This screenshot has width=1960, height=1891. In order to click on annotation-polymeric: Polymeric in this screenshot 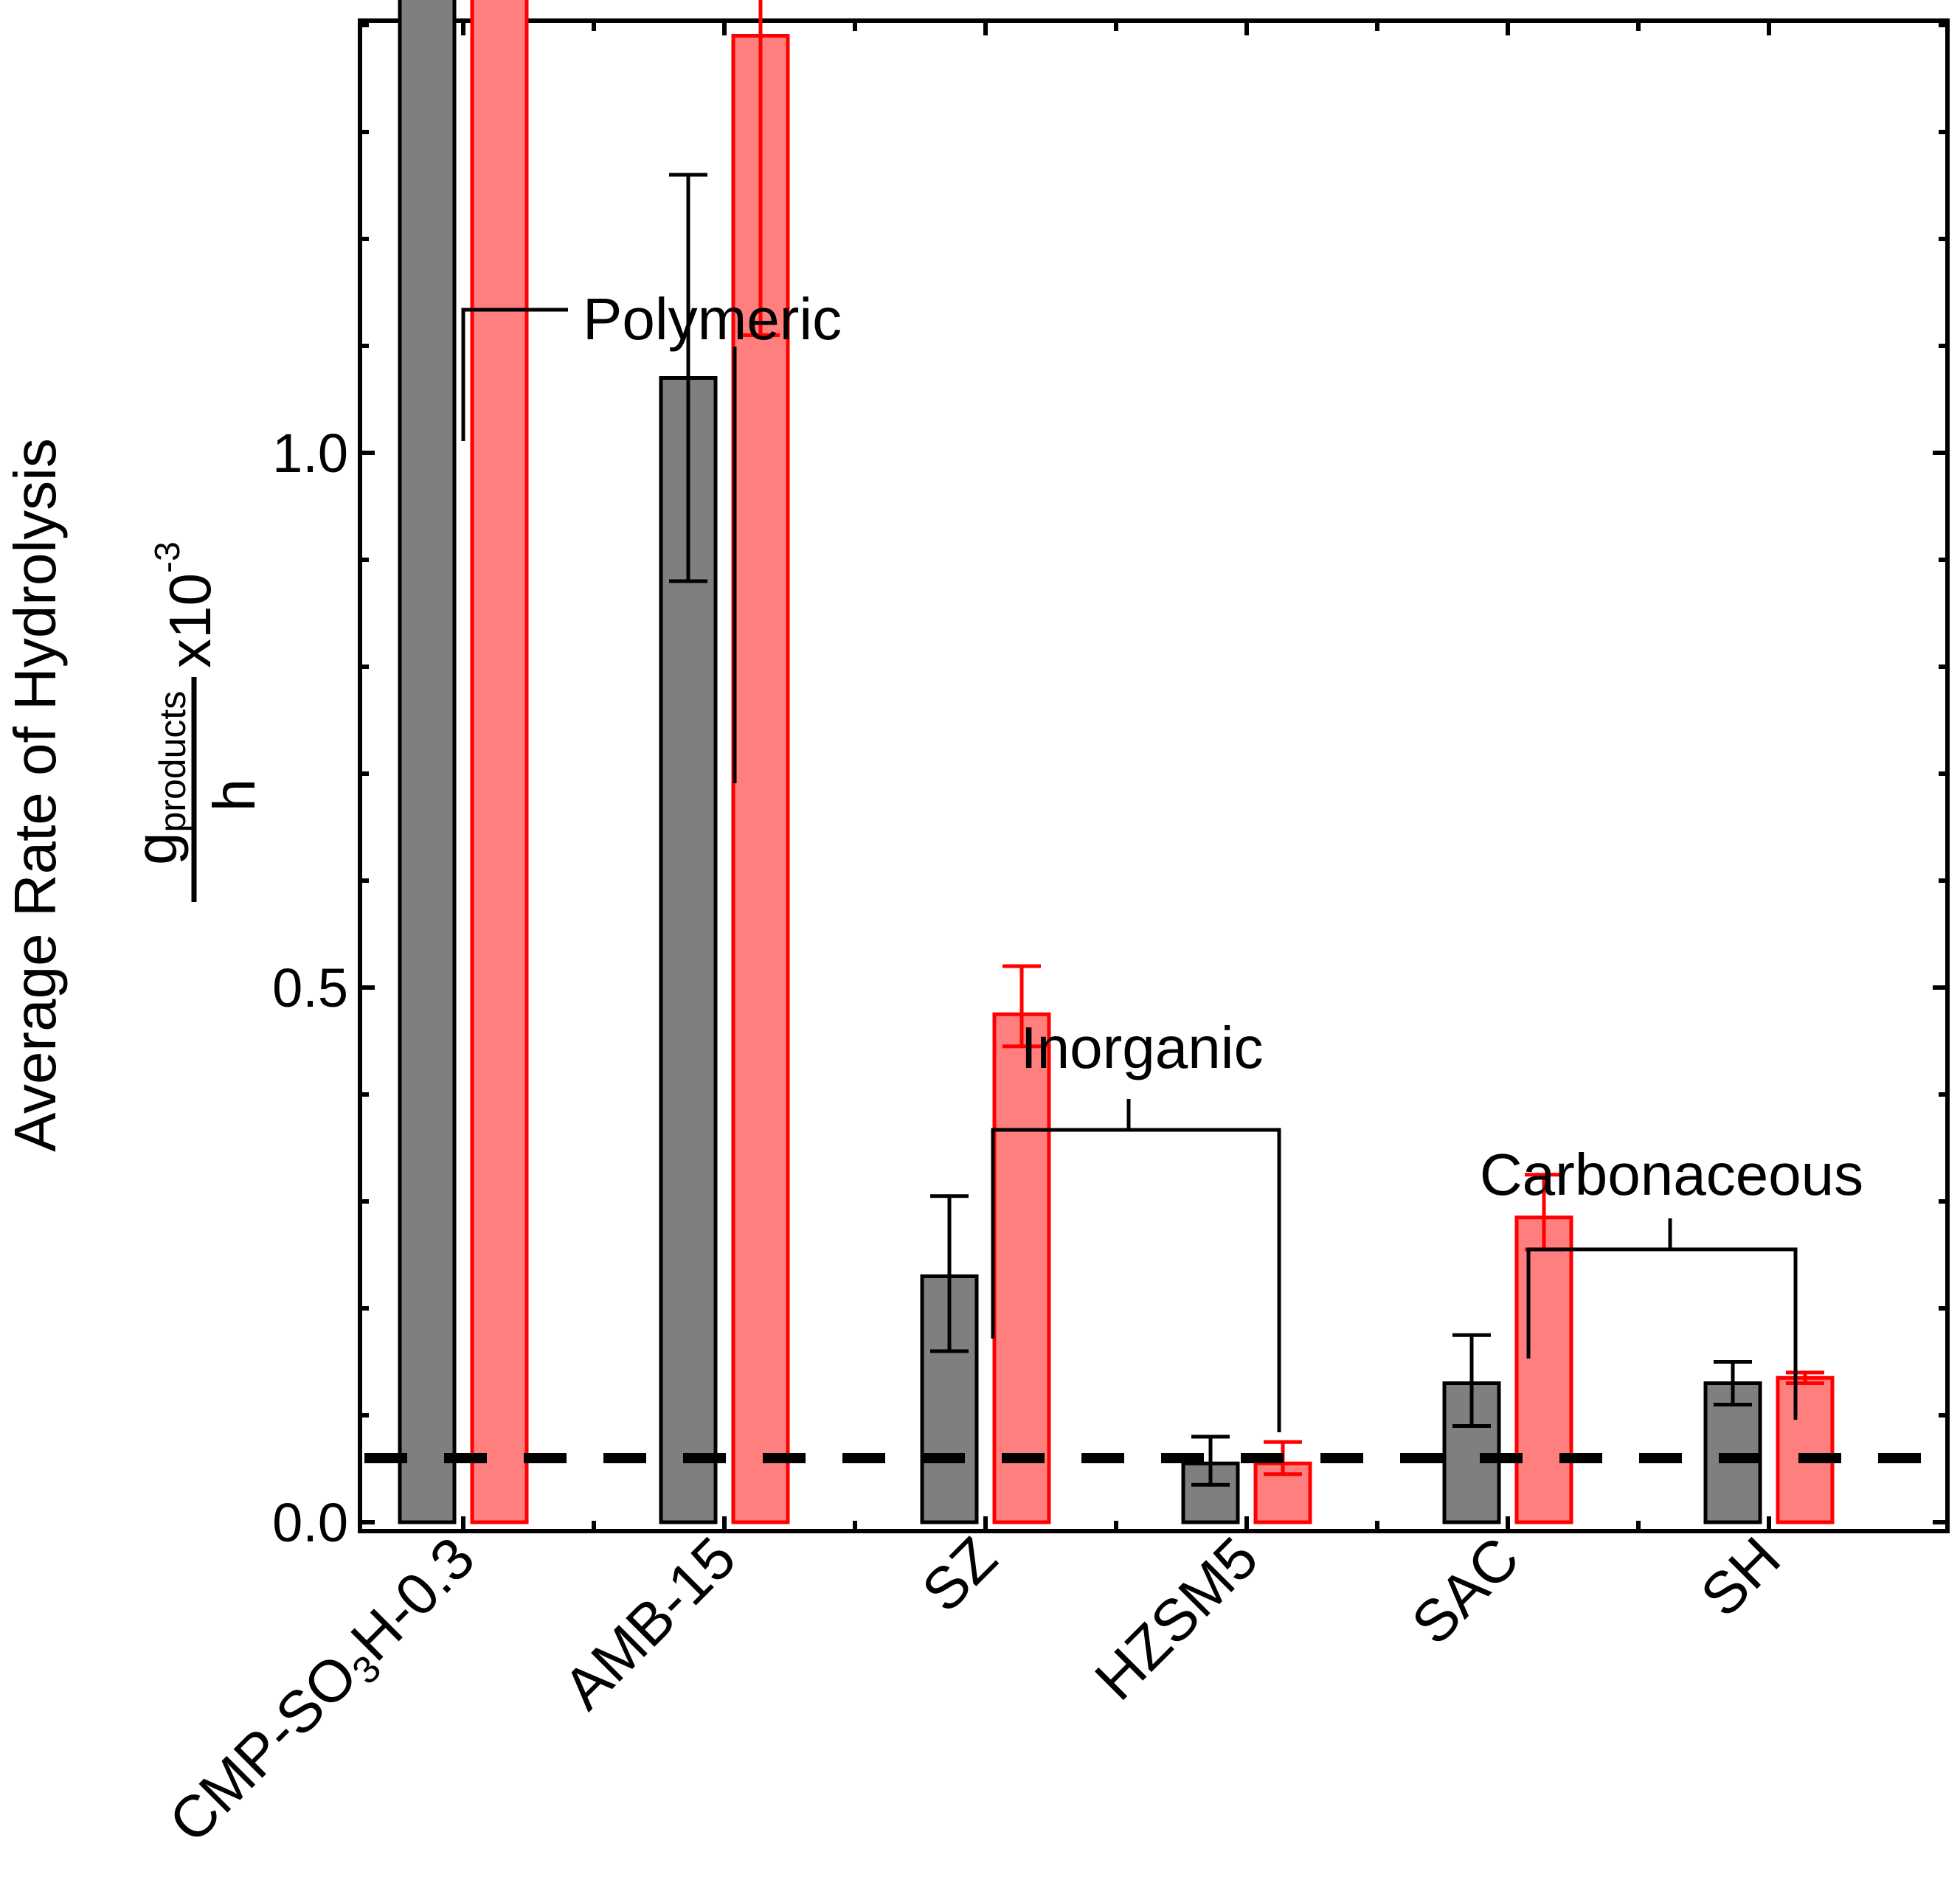, I will do `click(652, 535)`.